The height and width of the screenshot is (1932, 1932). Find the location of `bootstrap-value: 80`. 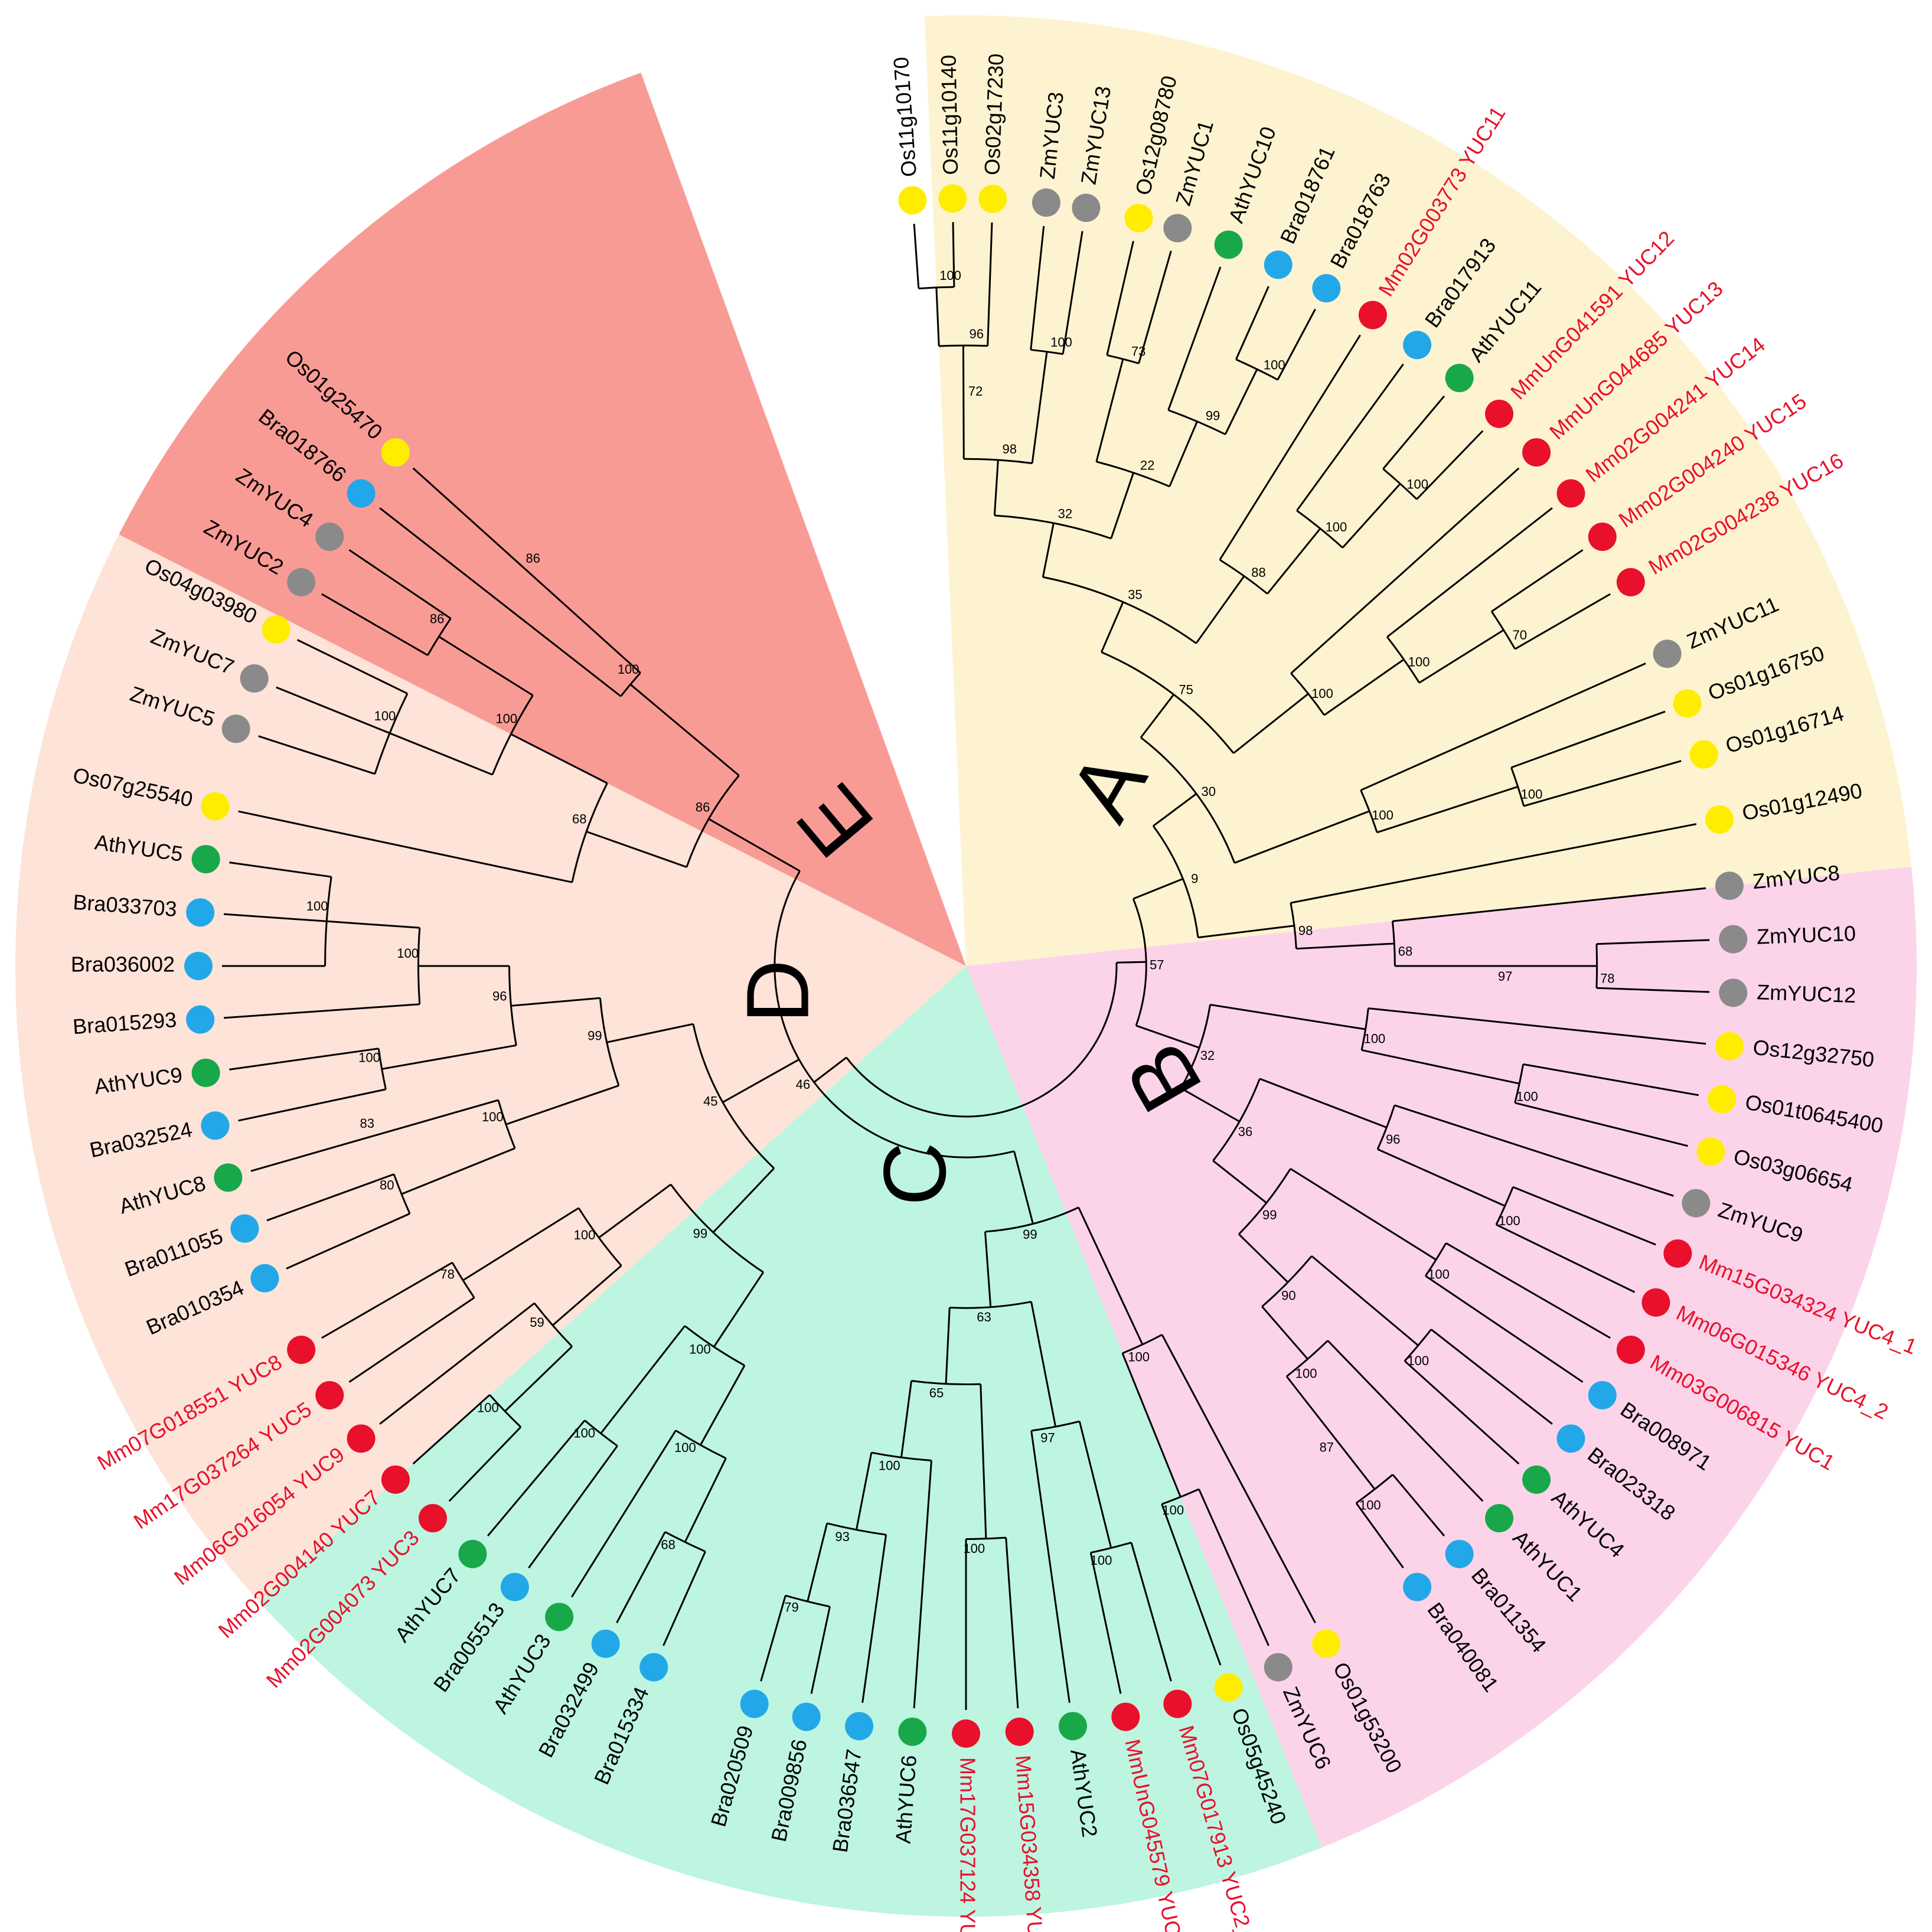

bootstrap-value: 80 is located at coordinates (387, 1184).